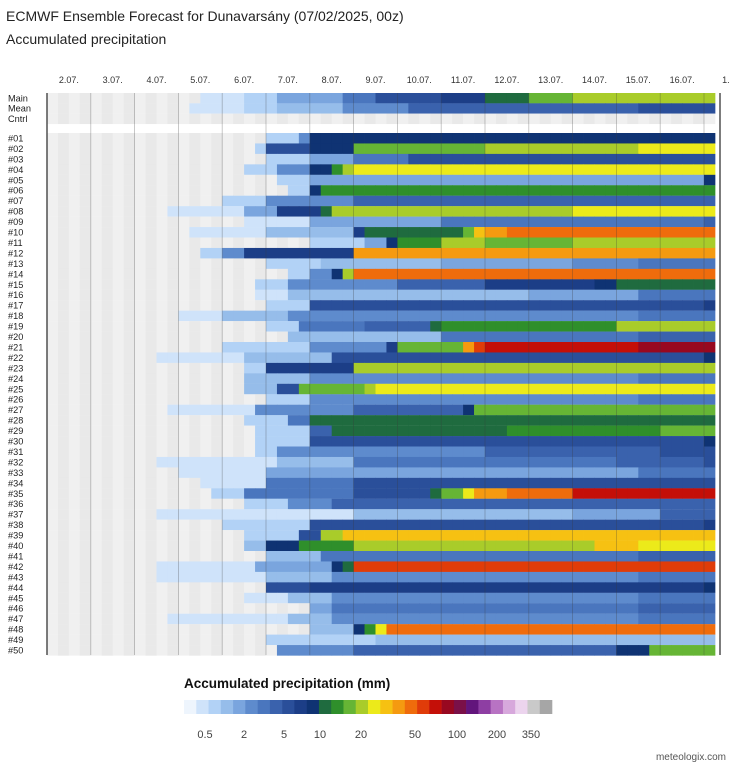 The height and width of the screenshot is (768, 738). What do you see at coordinates (15, 201) in the screenshot?
I see `row-label: #07` at bounding box center [15, 201].